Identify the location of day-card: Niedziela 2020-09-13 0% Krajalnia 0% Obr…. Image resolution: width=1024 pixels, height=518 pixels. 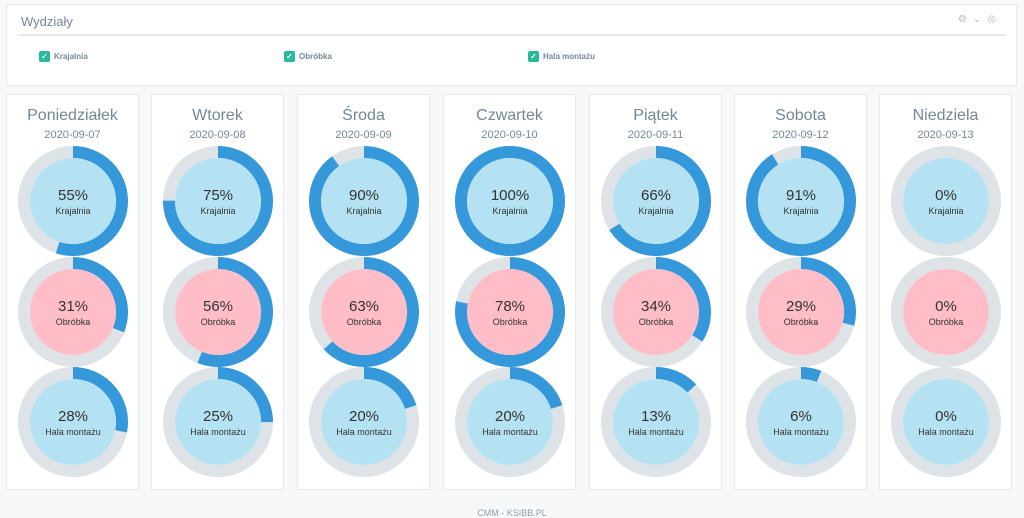
(945, 292).